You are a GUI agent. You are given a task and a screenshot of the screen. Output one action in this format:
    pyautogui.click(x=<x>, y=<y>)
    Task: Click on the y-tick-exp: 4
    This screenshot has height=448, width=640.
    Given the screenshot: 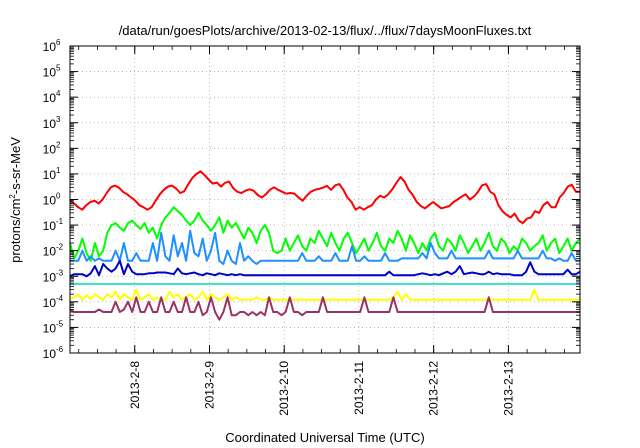 What is the action you would take?
    pyautogui.click(x=58, y=93)
    